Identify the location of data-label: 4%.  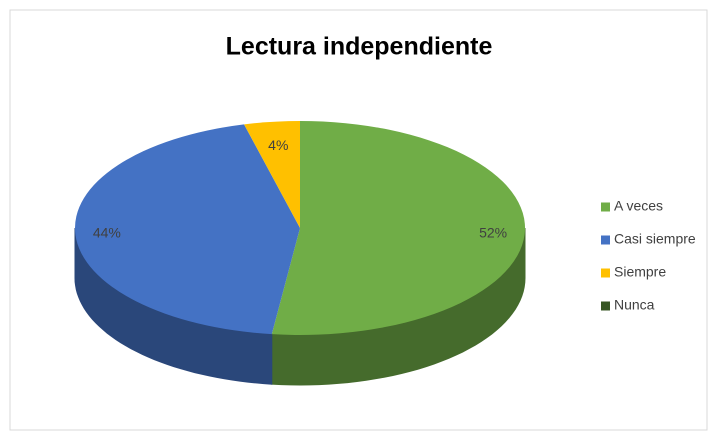
(278, 145).